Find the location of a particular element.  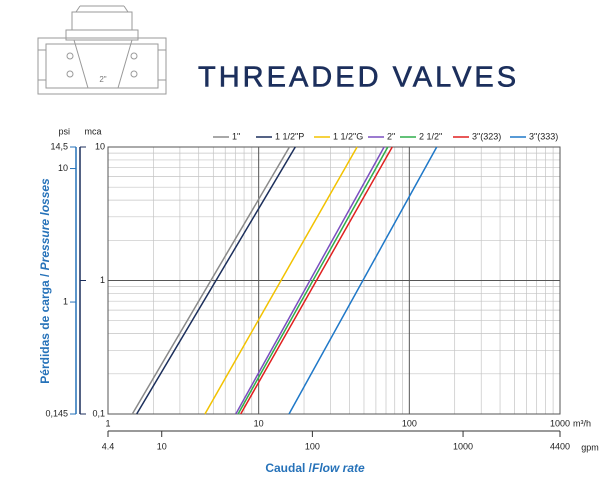

x-tick-label: 10 is located at coordinates (259, 423).